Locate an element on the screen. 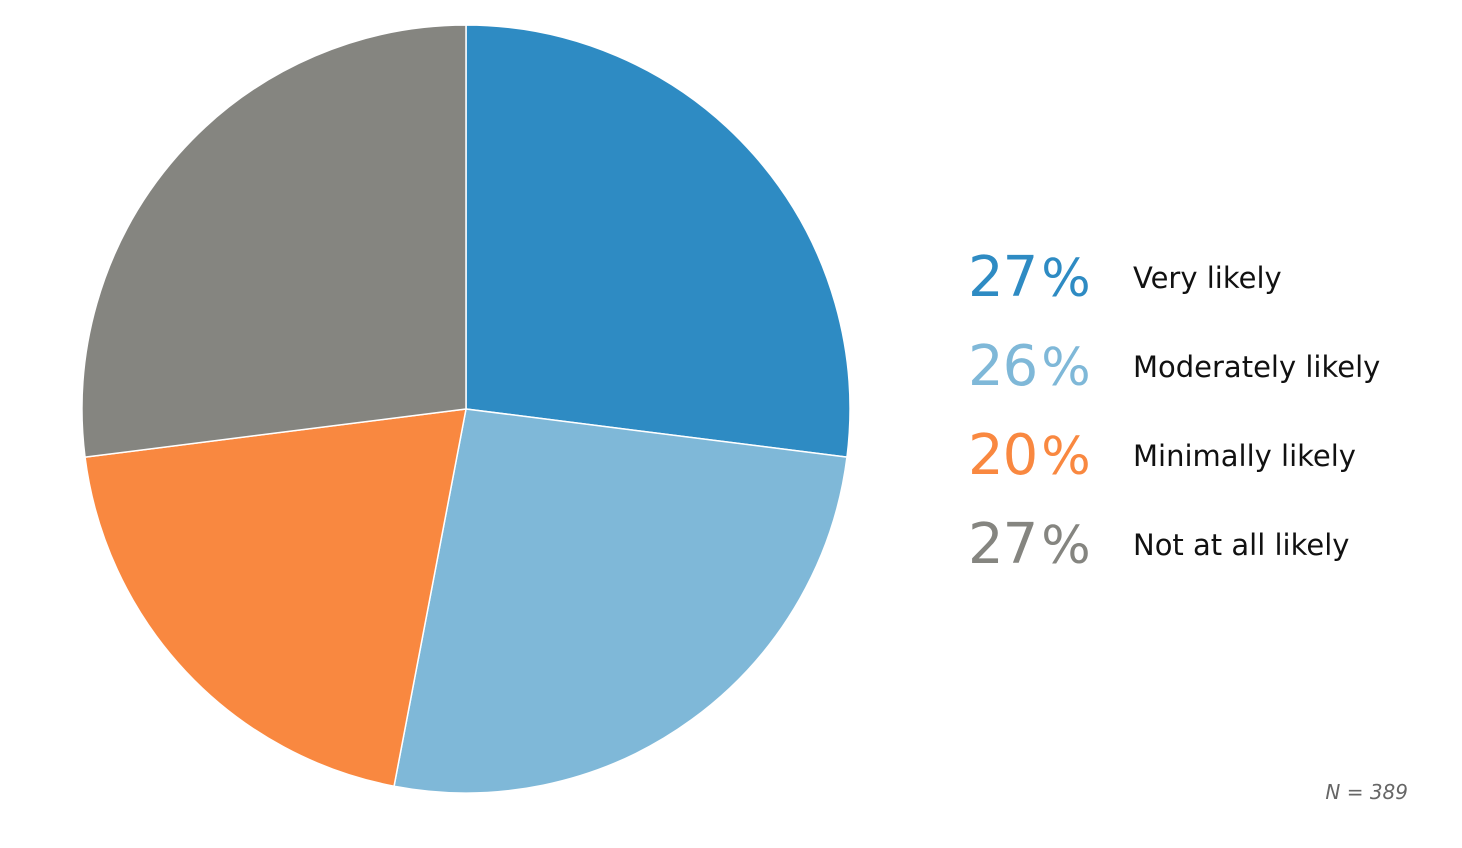 The height and width of the screenshot is (848, 1462). legend-item: 20% Minimally likely is located at coordinates (1208, 455).